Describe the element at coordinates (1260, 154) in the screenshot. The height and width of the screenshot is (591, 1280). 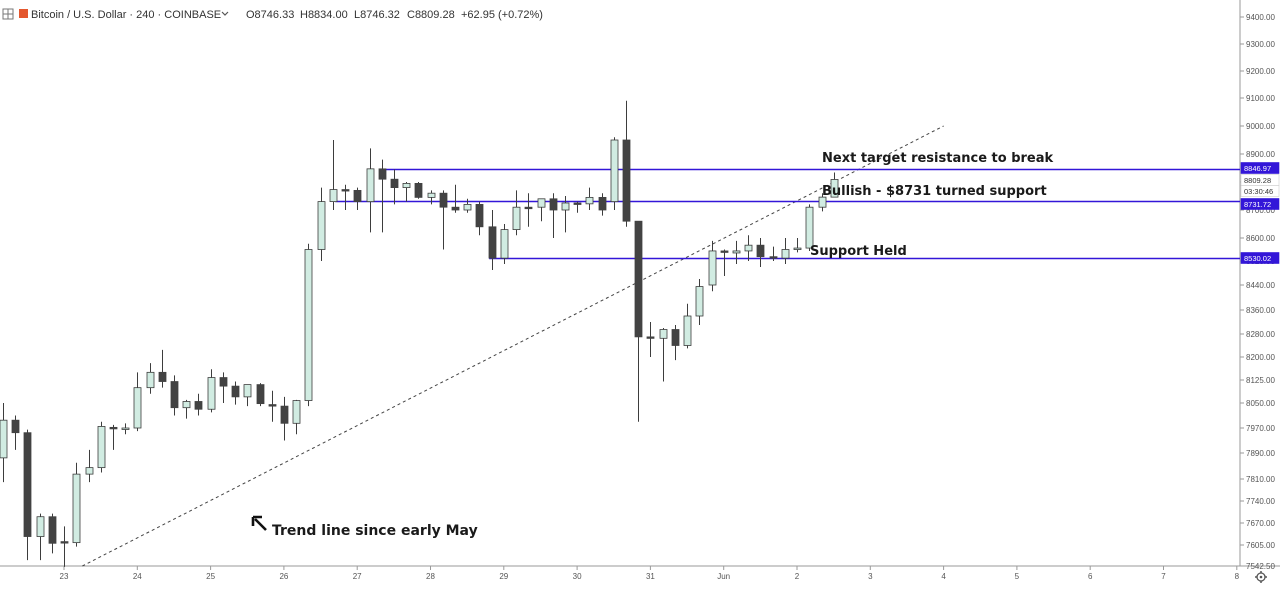
I see `y-tick-label: 8900.00` at that location.